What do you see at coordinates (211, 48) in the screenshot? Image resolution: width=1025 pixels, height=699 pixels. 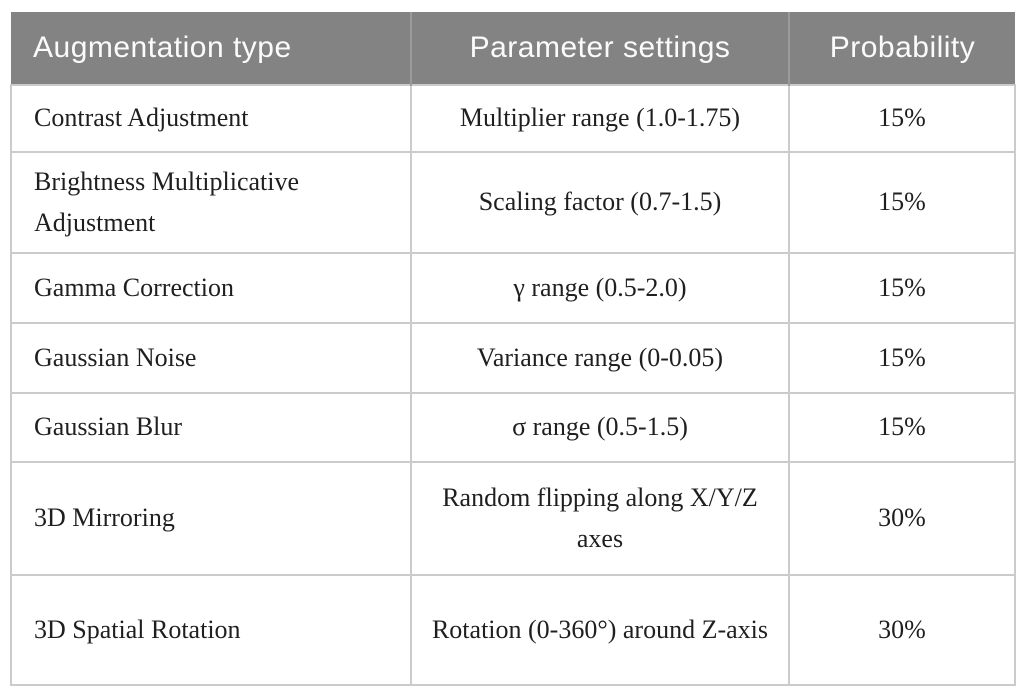 I see `column-header-augmentation-type: Augmentation type` at bounding box center [211, 48].